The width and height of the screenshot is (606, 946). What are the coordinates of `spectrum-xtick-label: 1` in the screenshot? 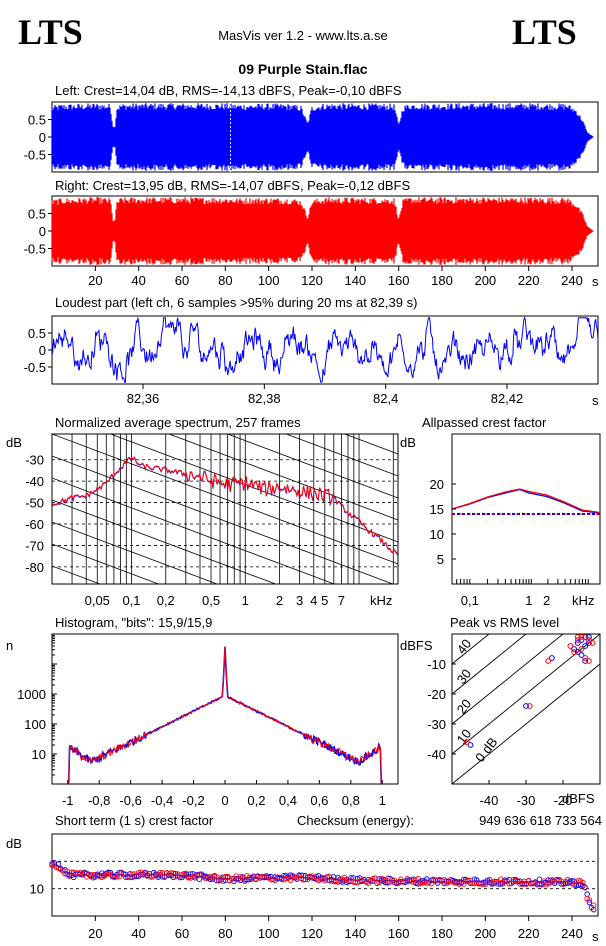 It's located at (245, 600).